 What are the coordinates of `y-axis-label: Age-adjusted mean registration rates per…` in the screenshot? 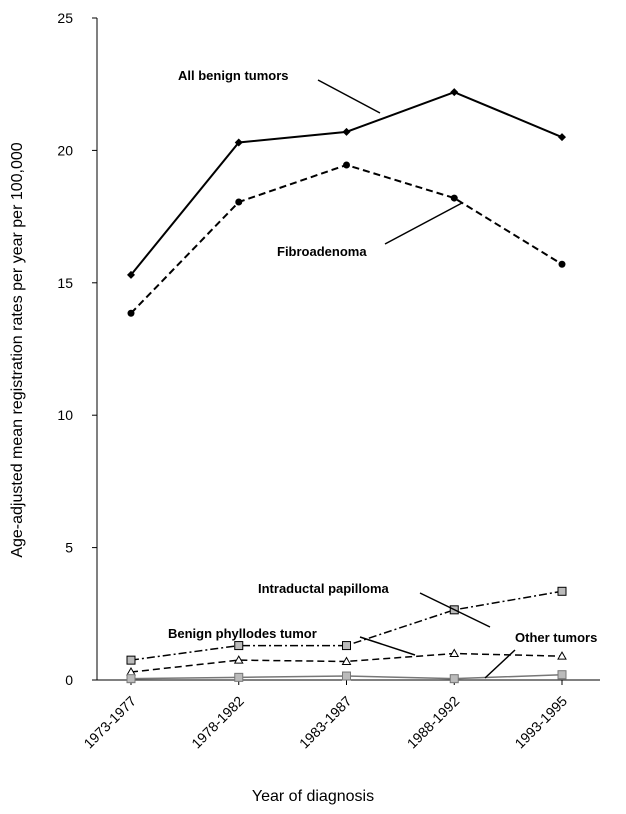 It's located at (17, 349).